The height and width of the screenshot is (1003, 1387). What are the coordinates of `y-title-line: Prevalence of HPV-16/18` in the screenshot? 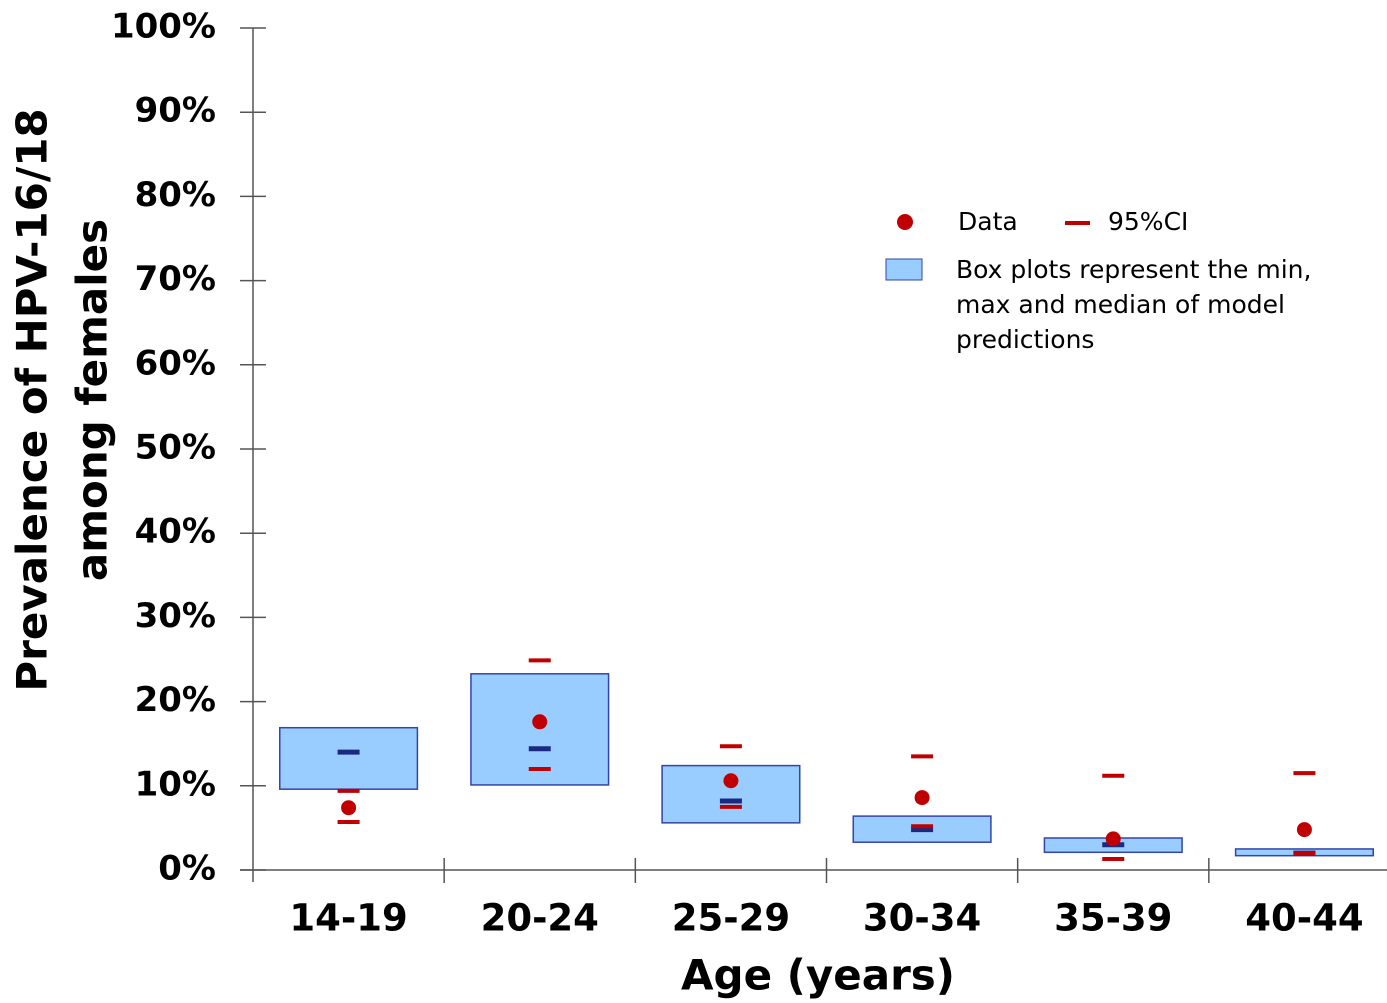 It's located at (32, 399).